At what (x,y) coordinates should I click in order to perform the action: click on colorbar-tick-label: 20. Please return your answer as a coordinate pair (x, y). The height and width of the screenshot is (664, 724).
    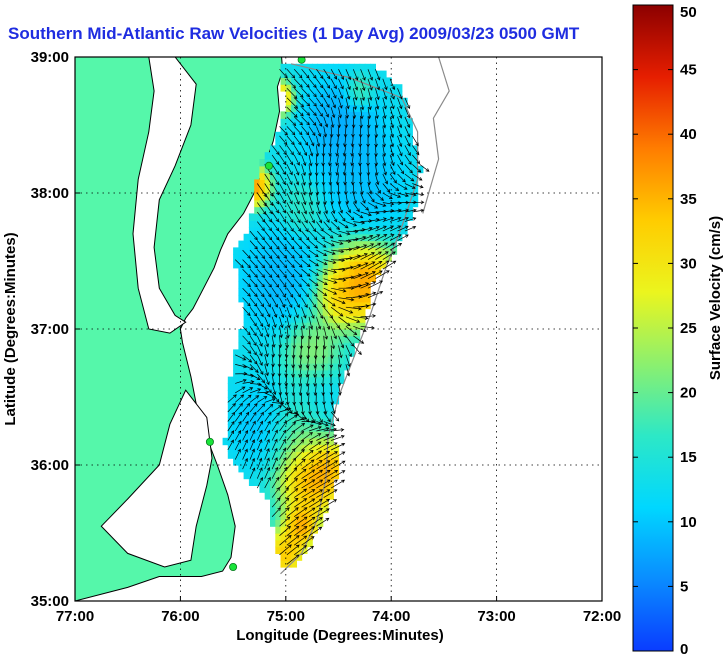
    Looking at the image, I should click on (688, 393).